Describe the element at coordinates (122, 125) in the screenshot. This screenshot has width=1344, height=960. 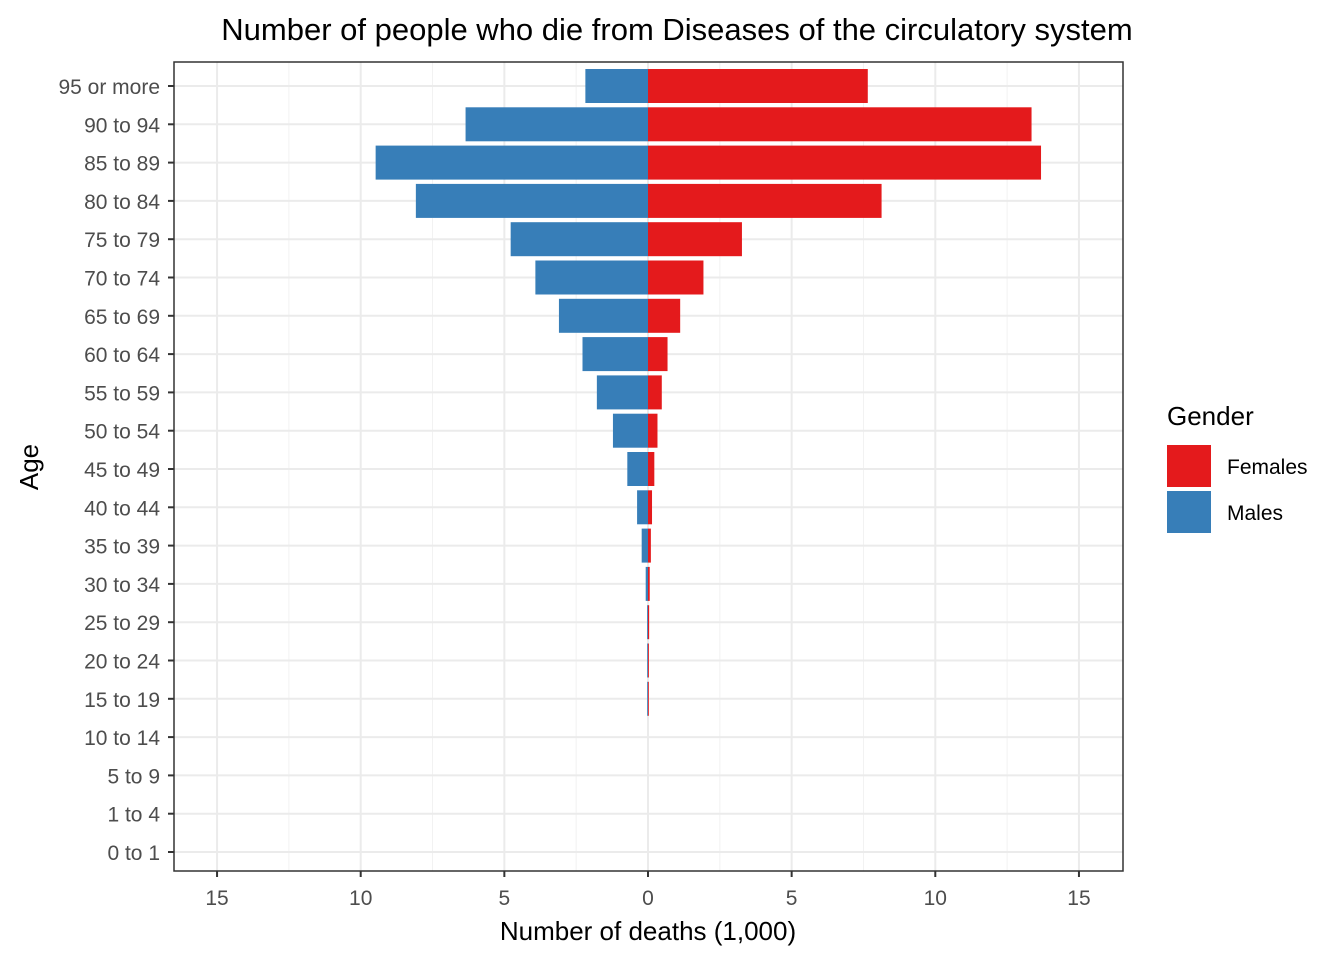
I see `y-tick-label: 90 to 94` at that location.